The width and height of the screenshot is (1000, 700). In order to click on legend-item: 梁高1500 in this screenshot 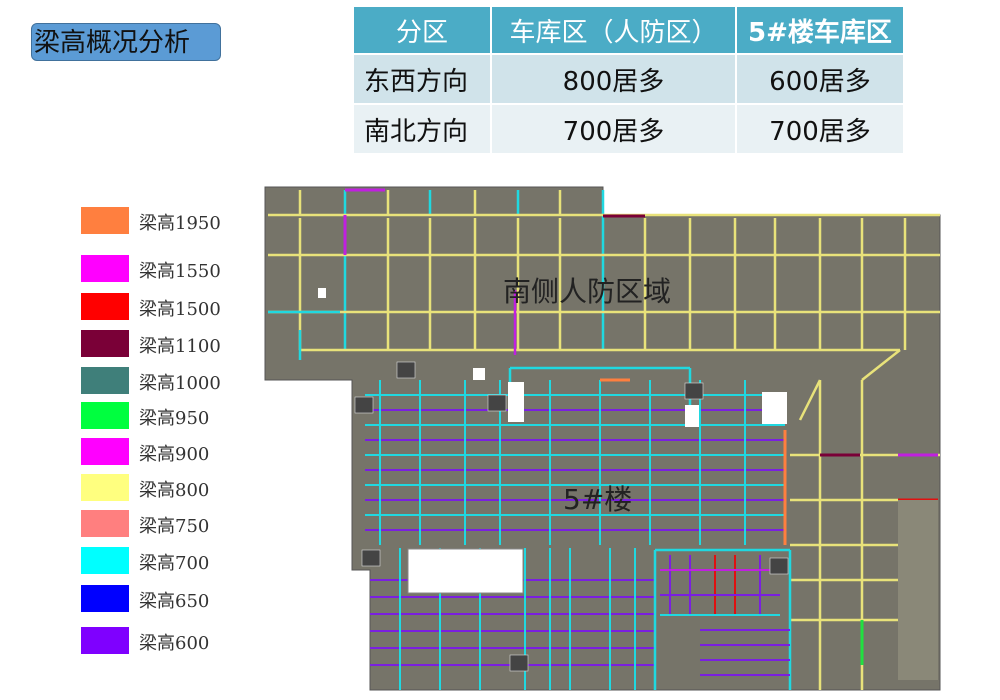, I will do `click(181, 308)`.